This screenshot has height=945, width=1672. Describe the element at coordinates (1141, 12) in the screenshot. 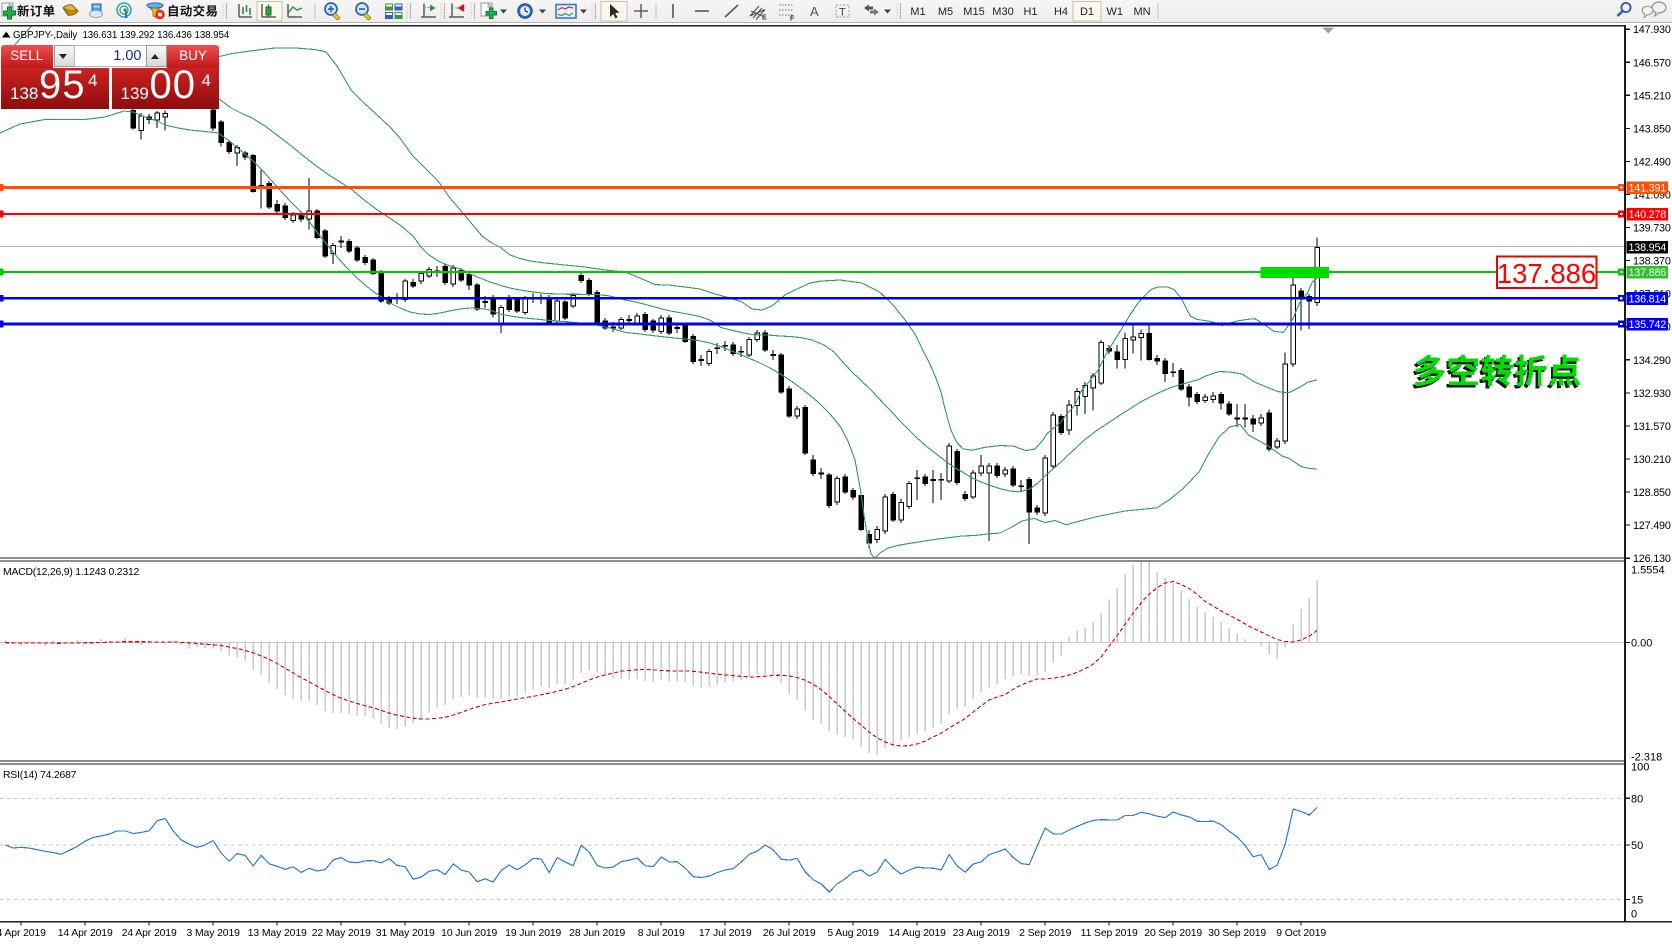

I see `svg-text: MN` at that location.